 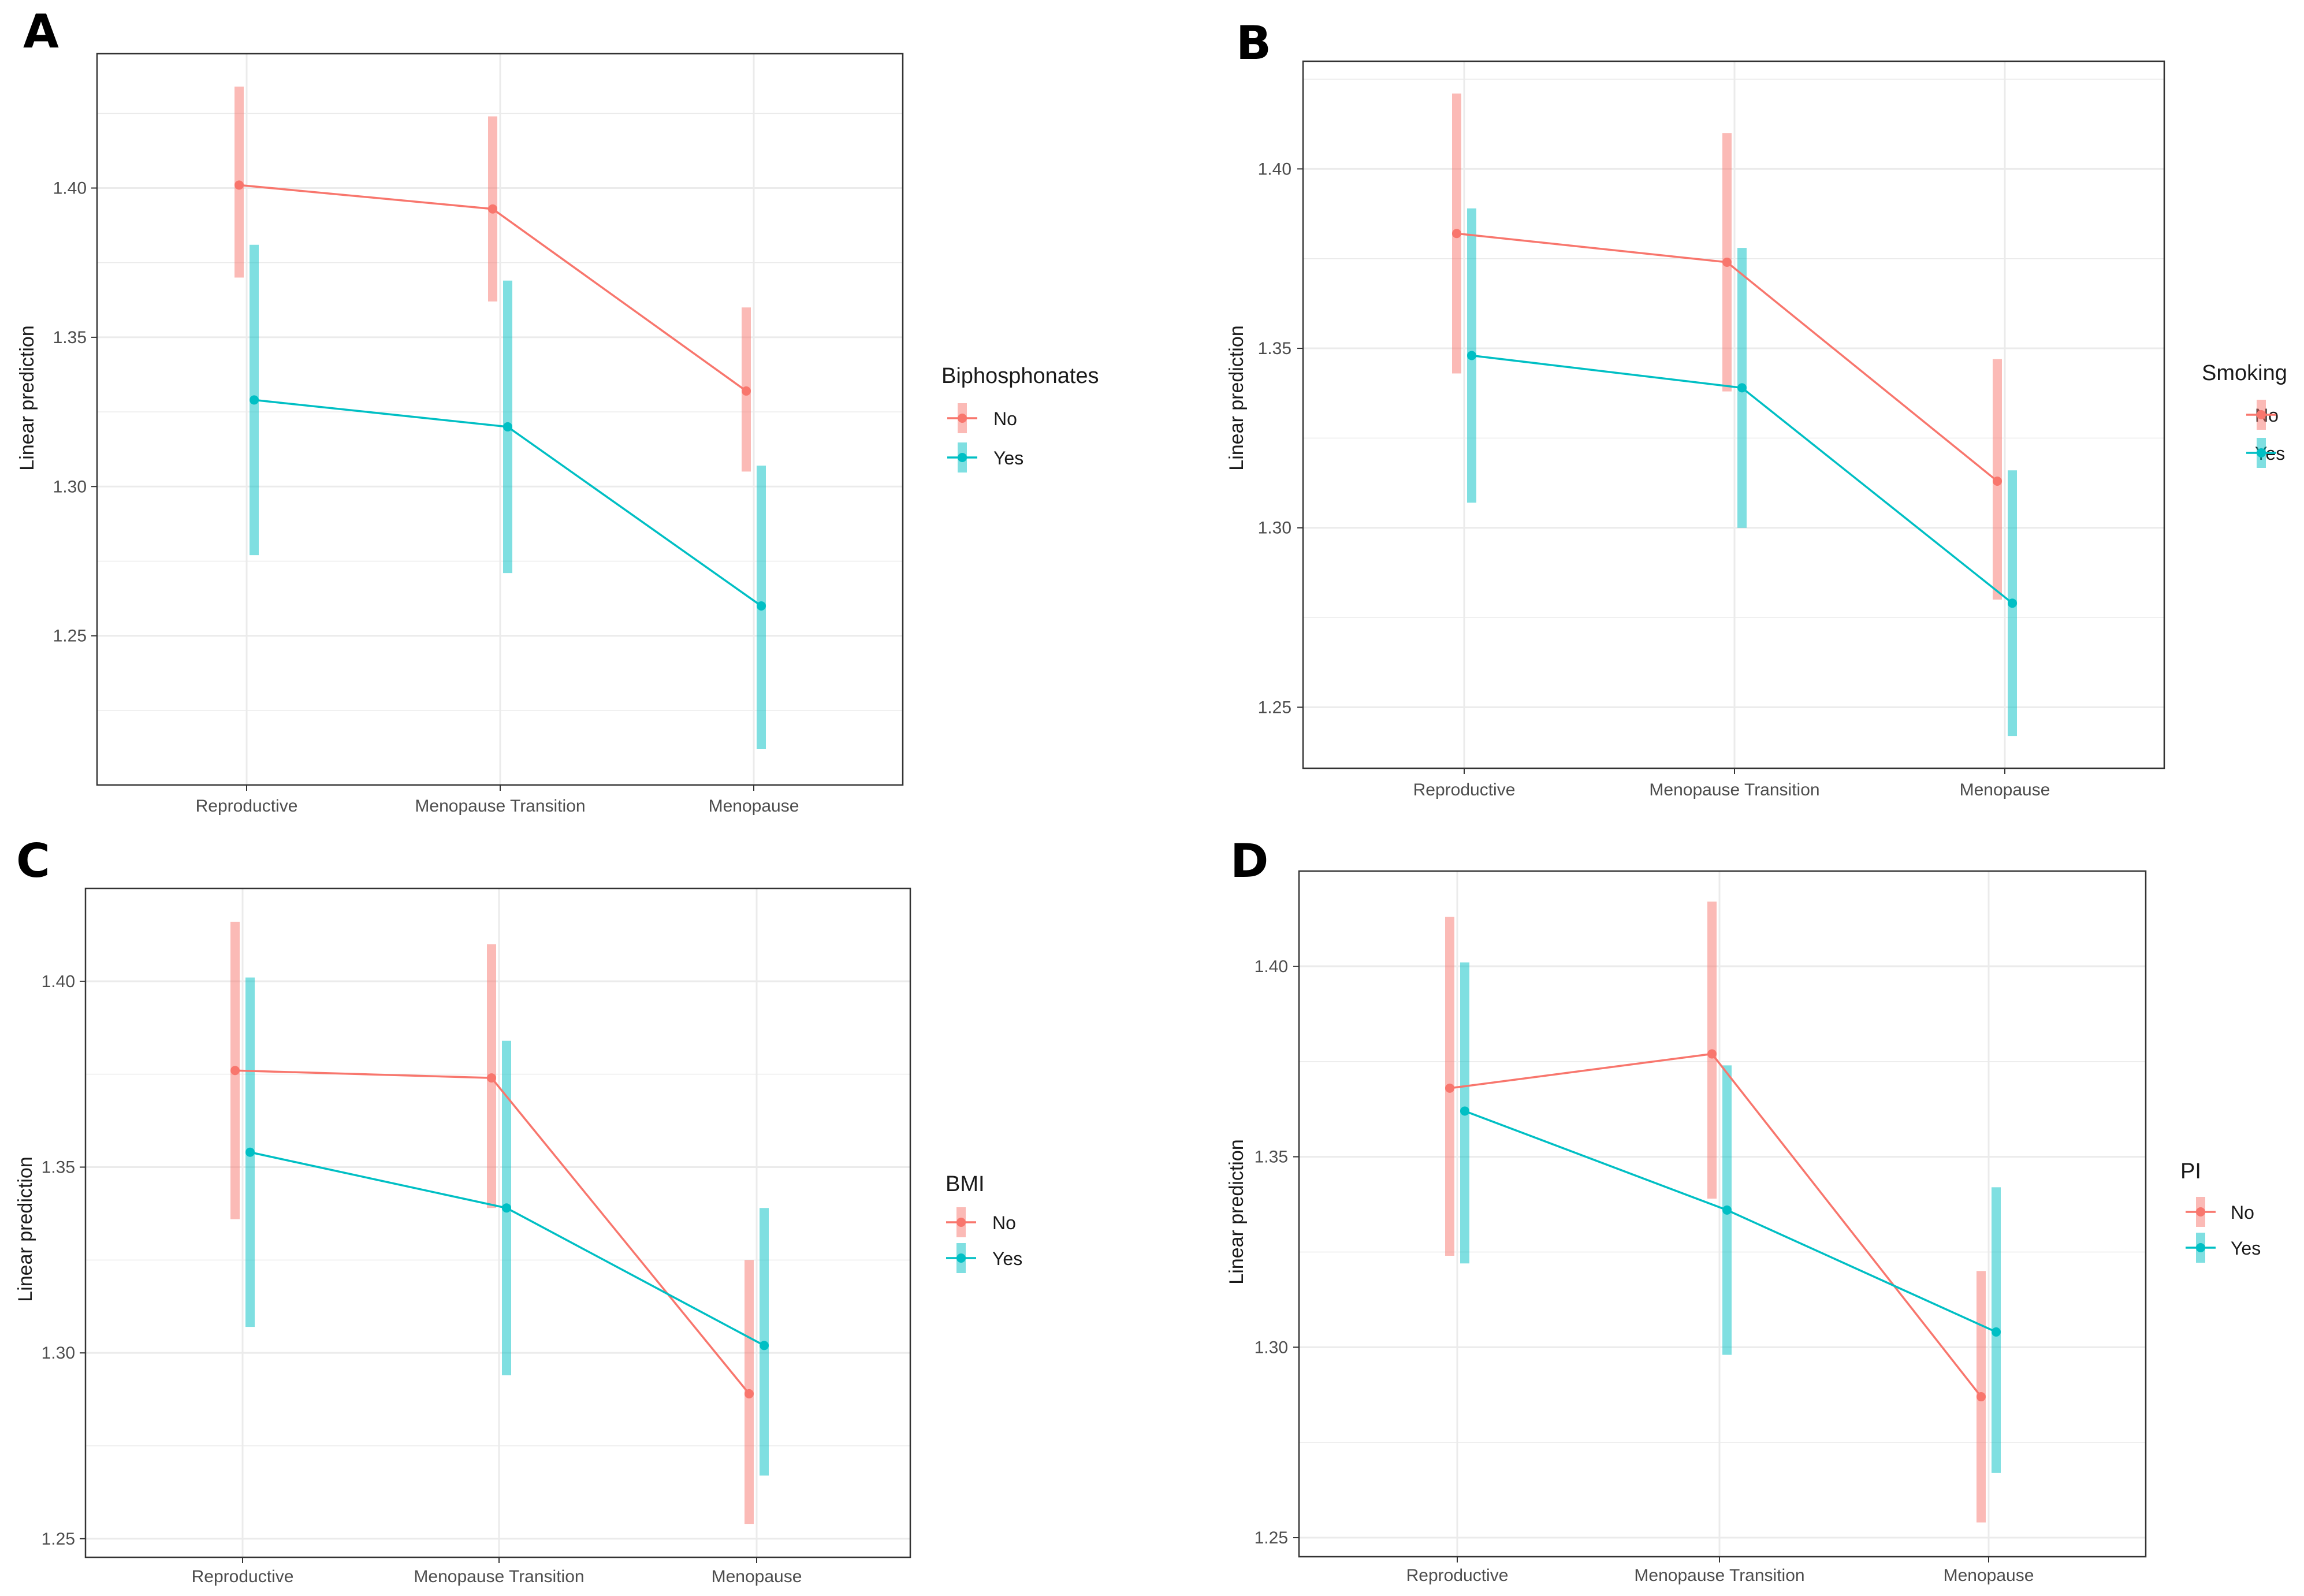 What do you see at coordinates (1020, 376) in the screenshot?
I see `legend-title: Biphosphonates` at bounding box center [1020, 376].